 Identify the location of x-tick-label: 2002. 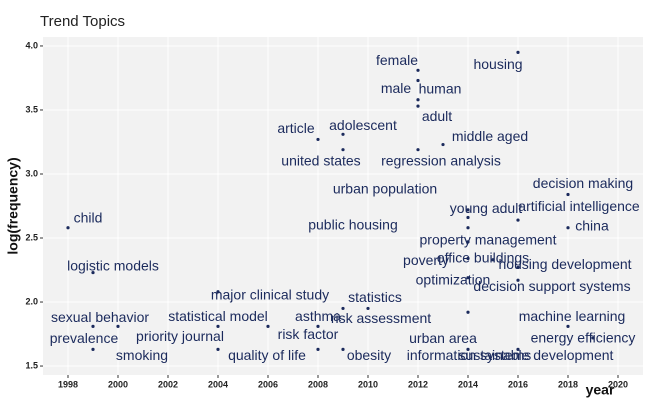
(168, 384).